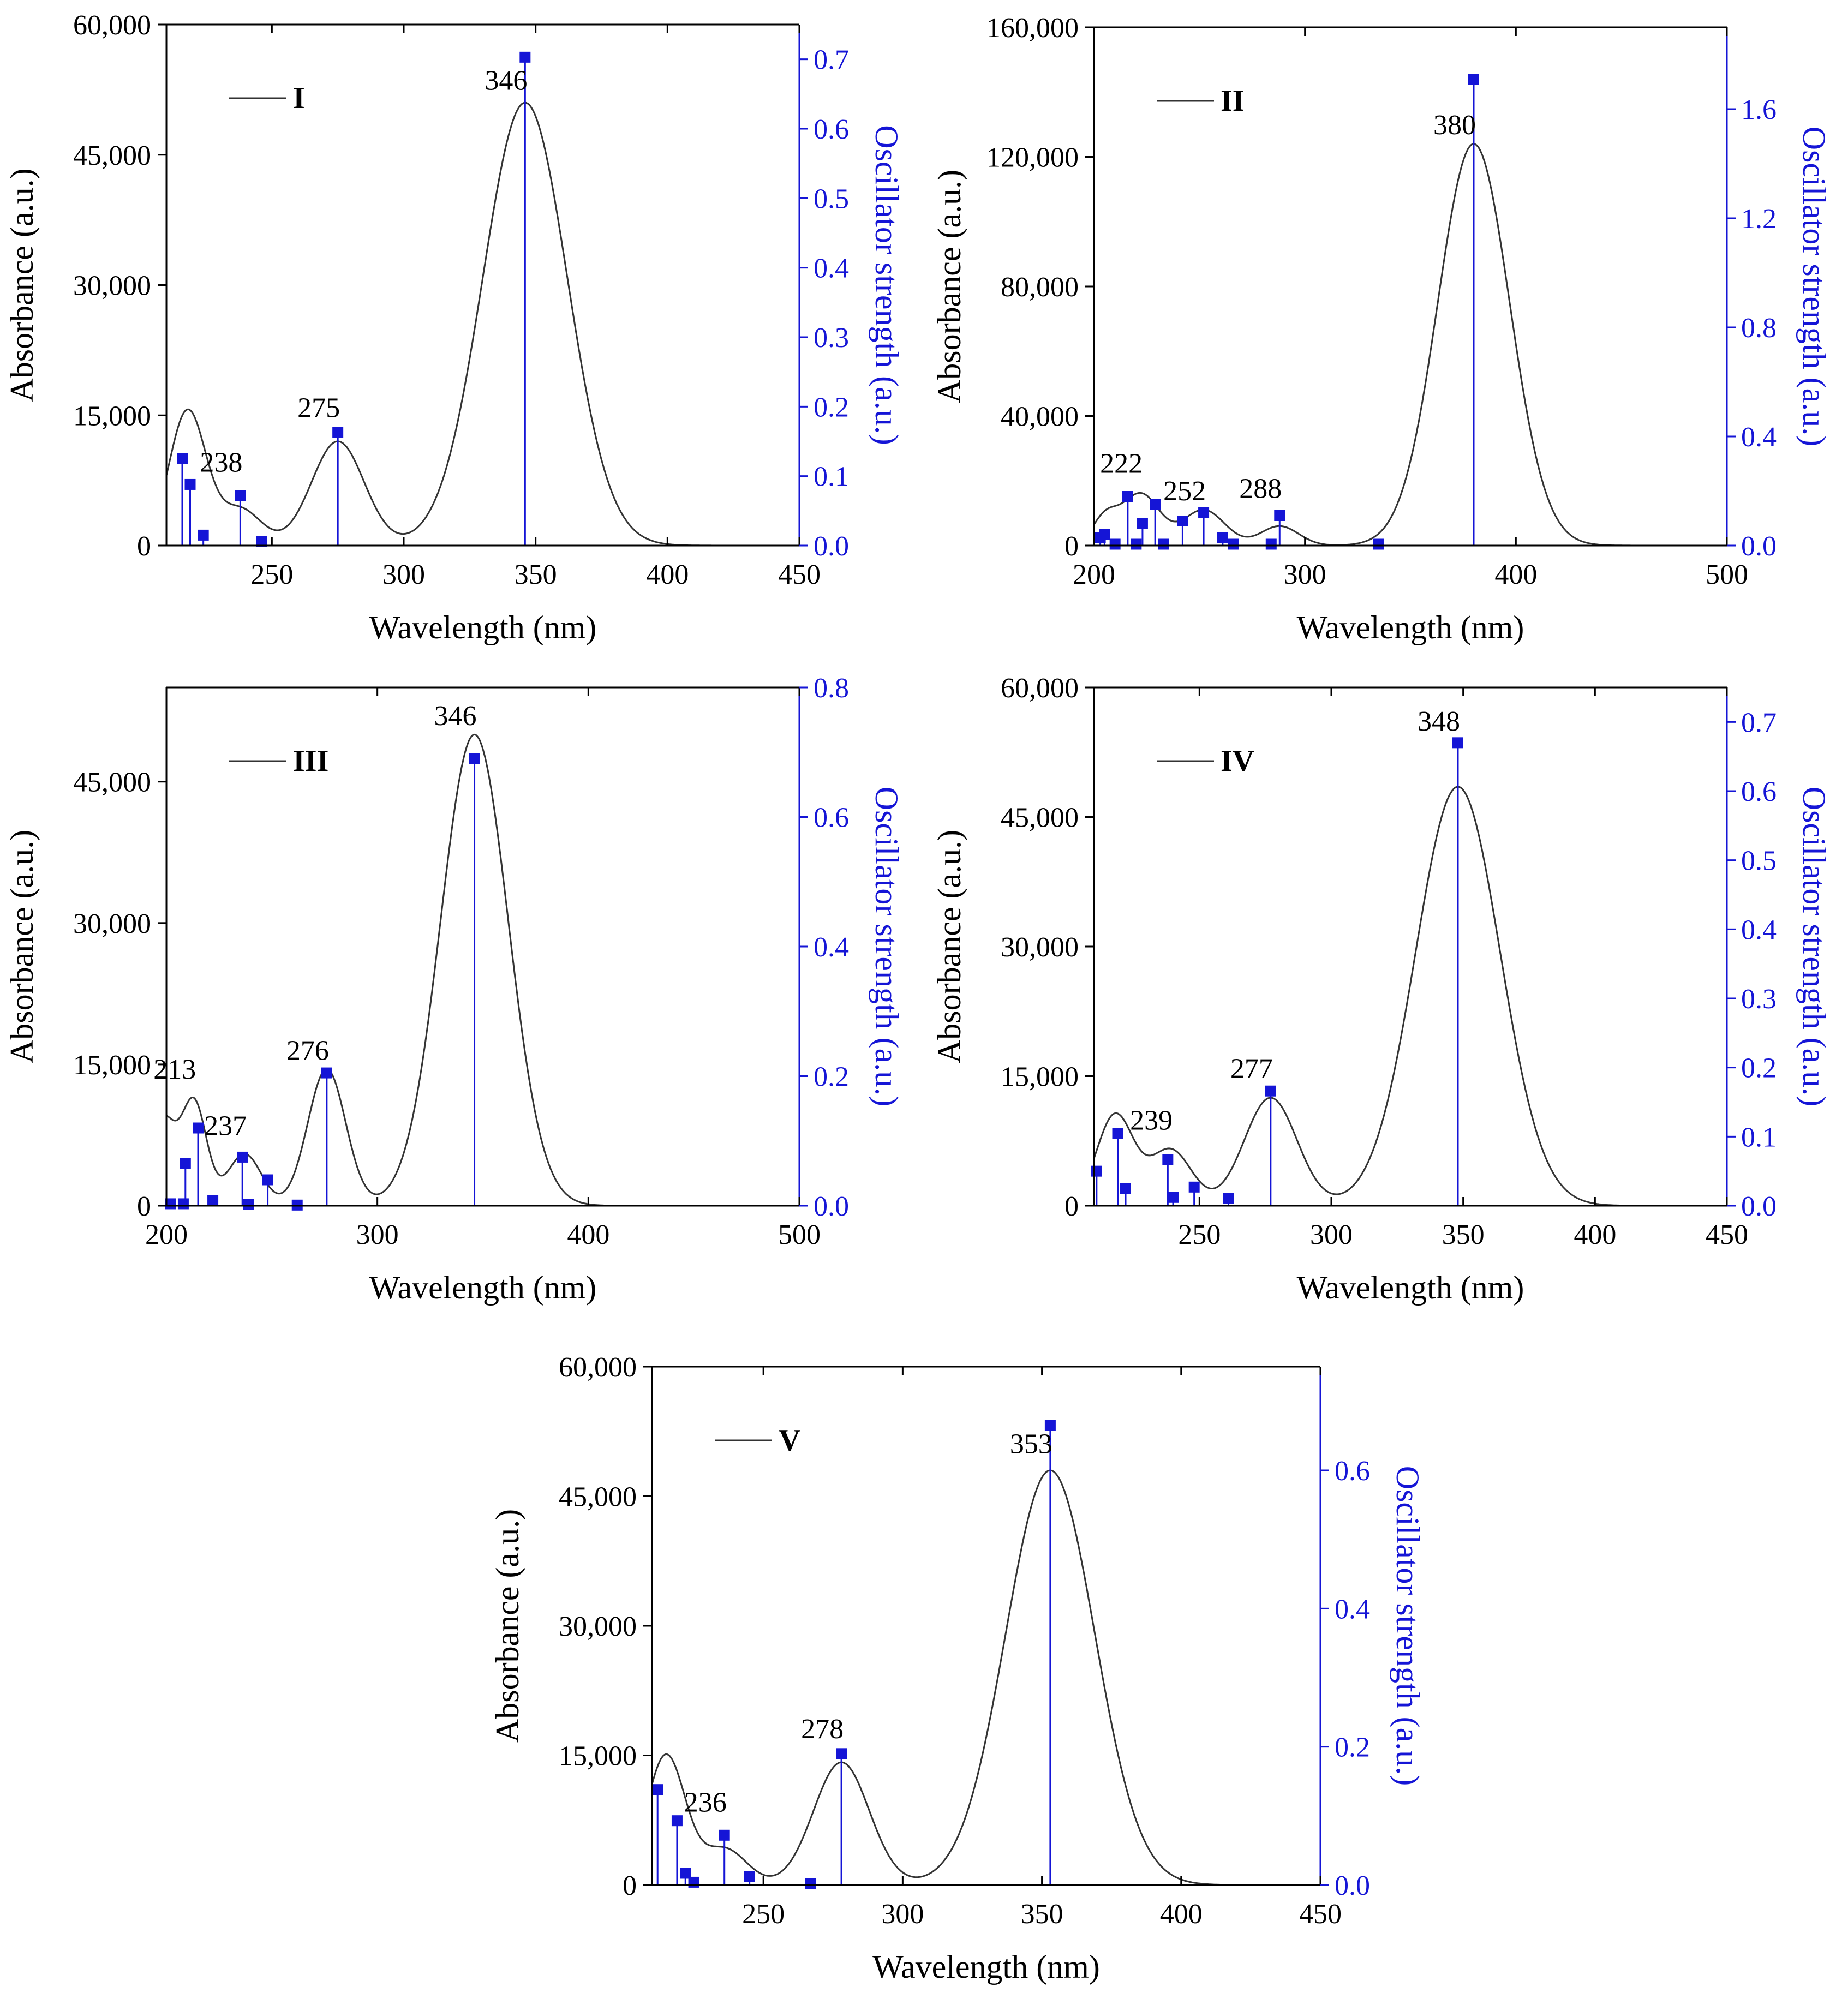 The height and width of the screenshot is (2005, 1848). I want to click on legend-label: I, so click(299, 98).